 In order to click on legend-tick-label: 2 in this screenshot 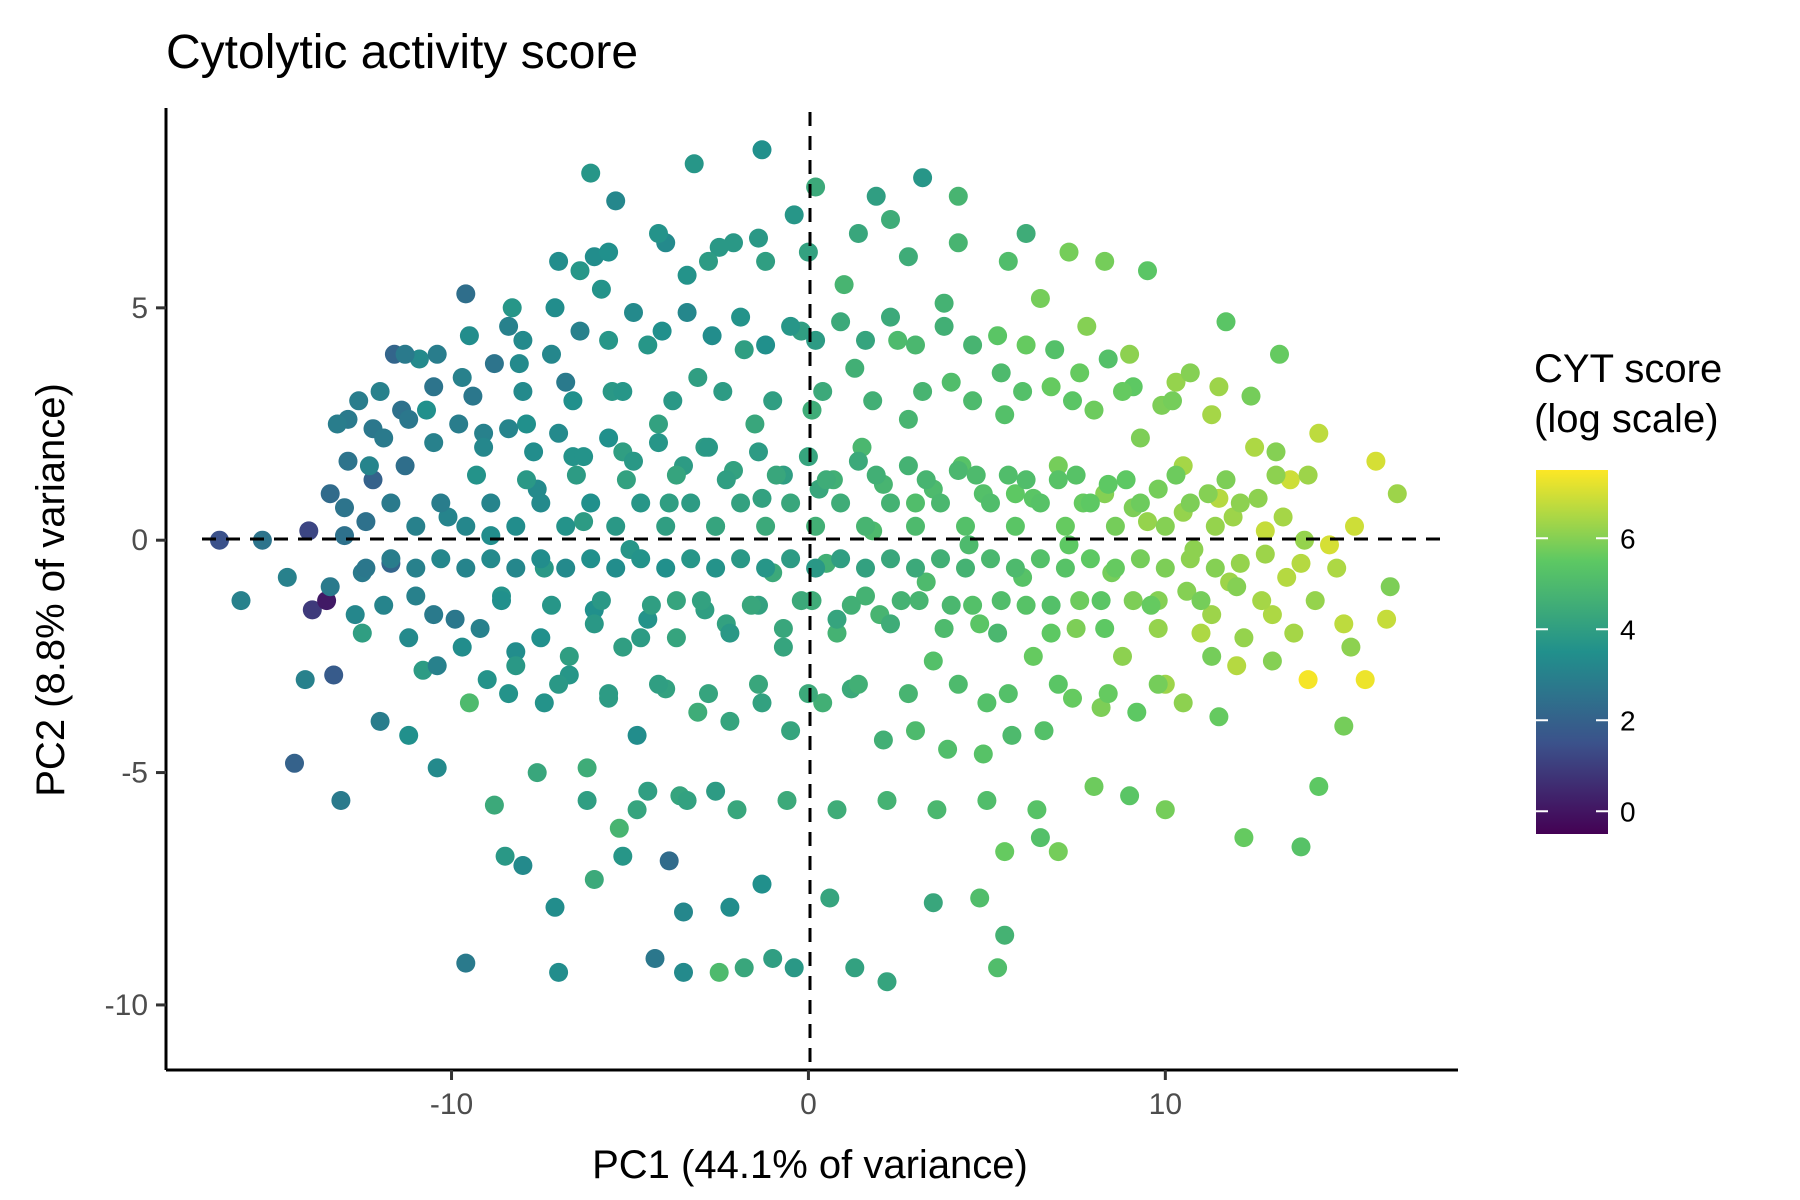, I will do `click(1628, 720)`.